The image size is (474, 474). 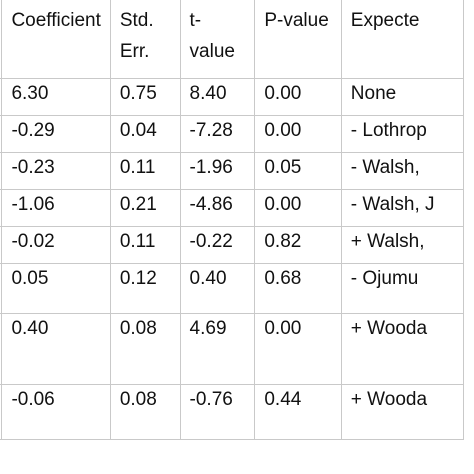 What do you see at coordinates (298, 412) in the screenshot?
I see `p-value-cell: 0.44` at bounding box center [298, 412].